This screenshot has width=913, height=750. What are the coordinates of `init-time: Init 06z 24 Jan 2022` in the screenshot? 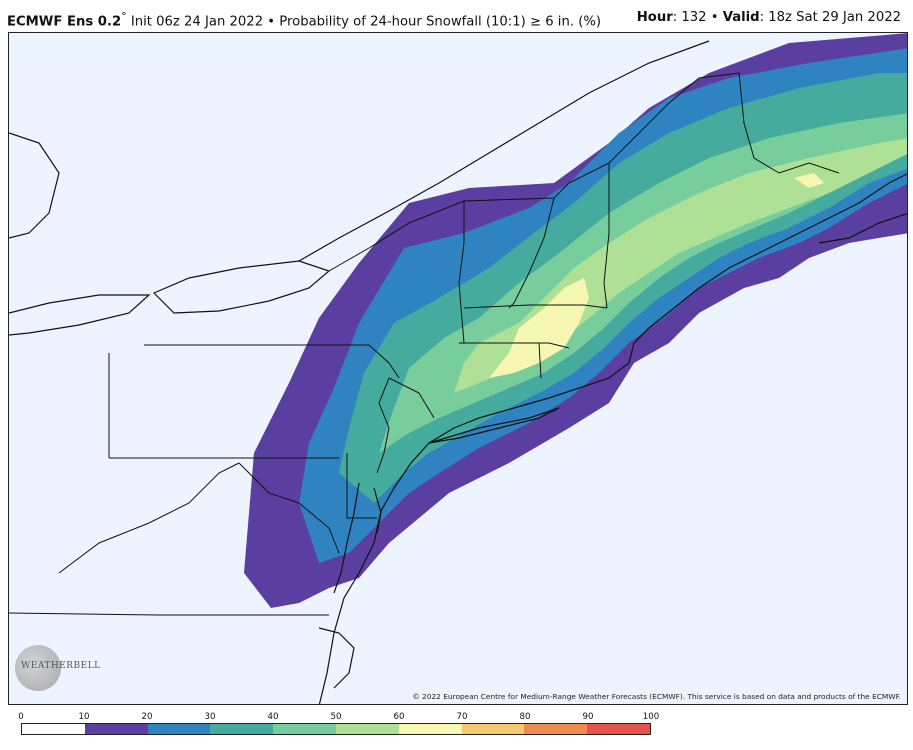 It's located at (197, 22).